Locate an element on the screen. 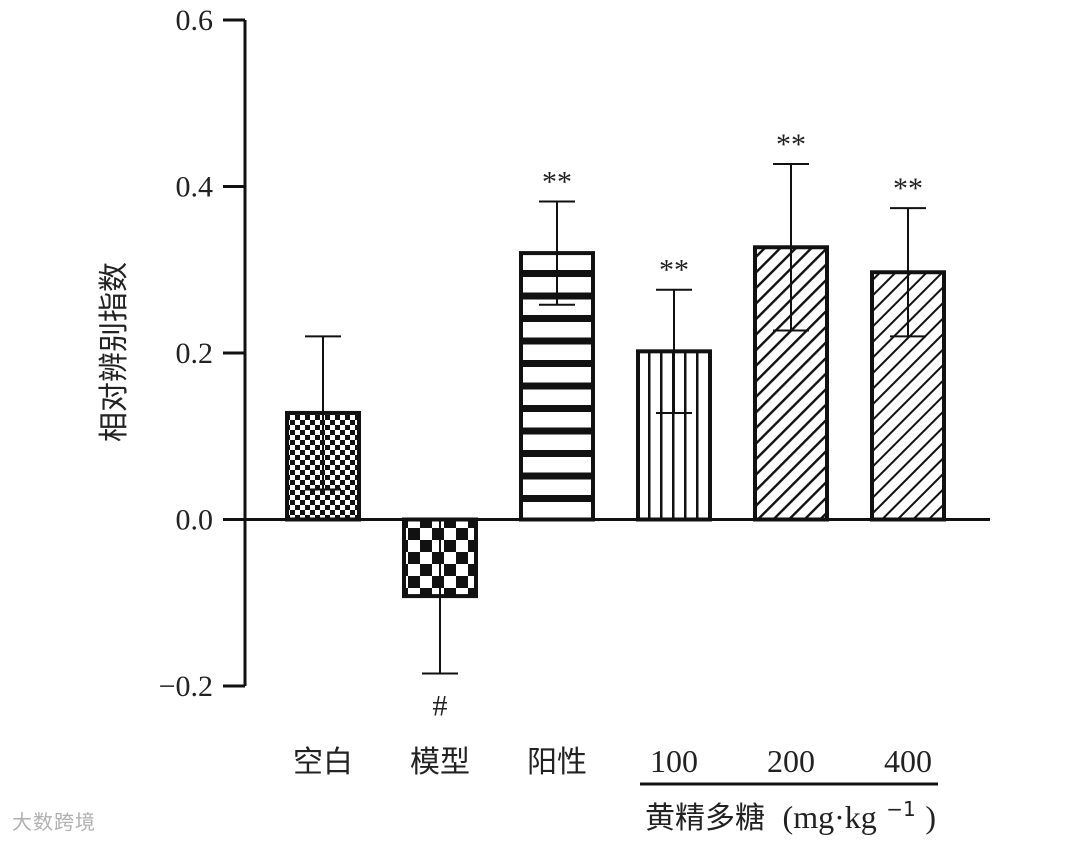 The height and width of the screenshot is (841, 1080). x-group-unit: (mg·kg is located at coordinates (830, 817).